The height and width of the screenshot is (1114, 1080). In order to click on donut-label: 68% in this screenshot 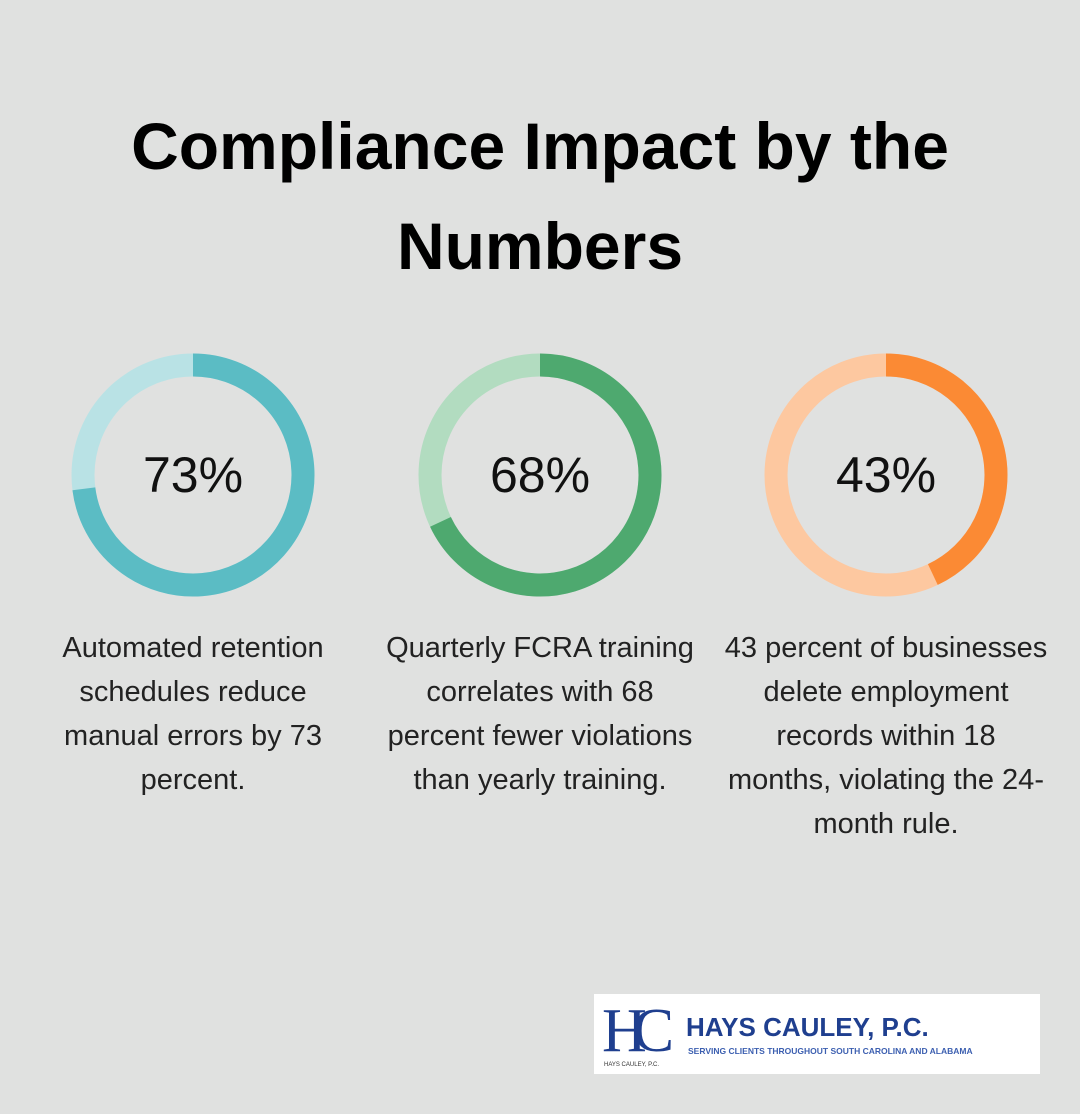, I will do `click(540, 475)`.